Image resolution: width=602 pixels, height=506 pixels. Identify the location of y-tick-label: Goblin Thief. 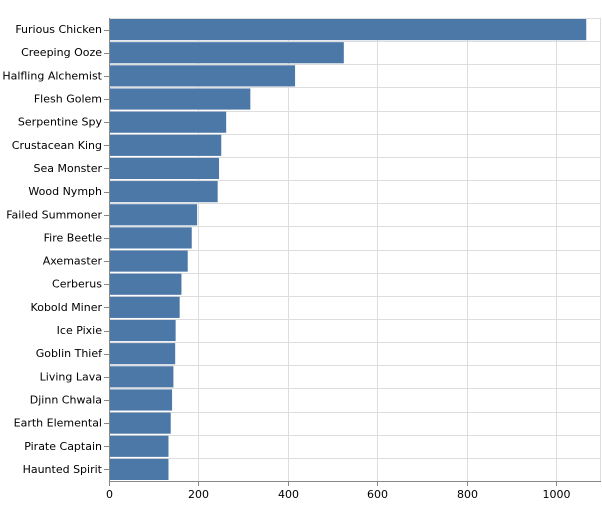
(69, 353).